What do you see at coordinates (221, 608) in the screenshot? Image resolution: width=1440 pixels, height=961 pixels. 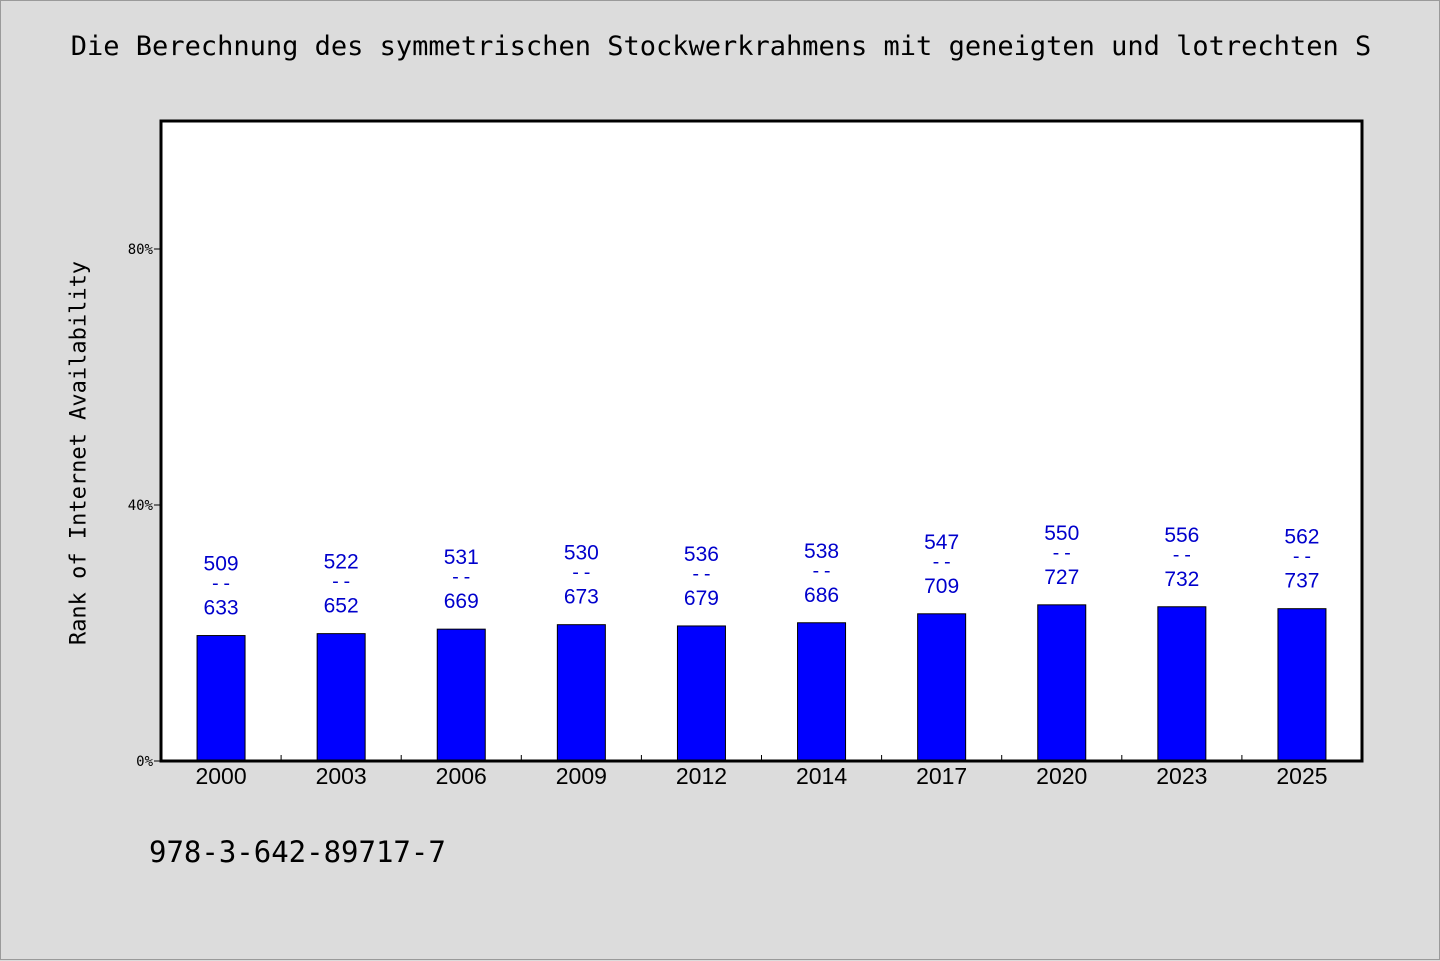 I see `bar-label-bottom: 633` at bounding box center [221, 608].